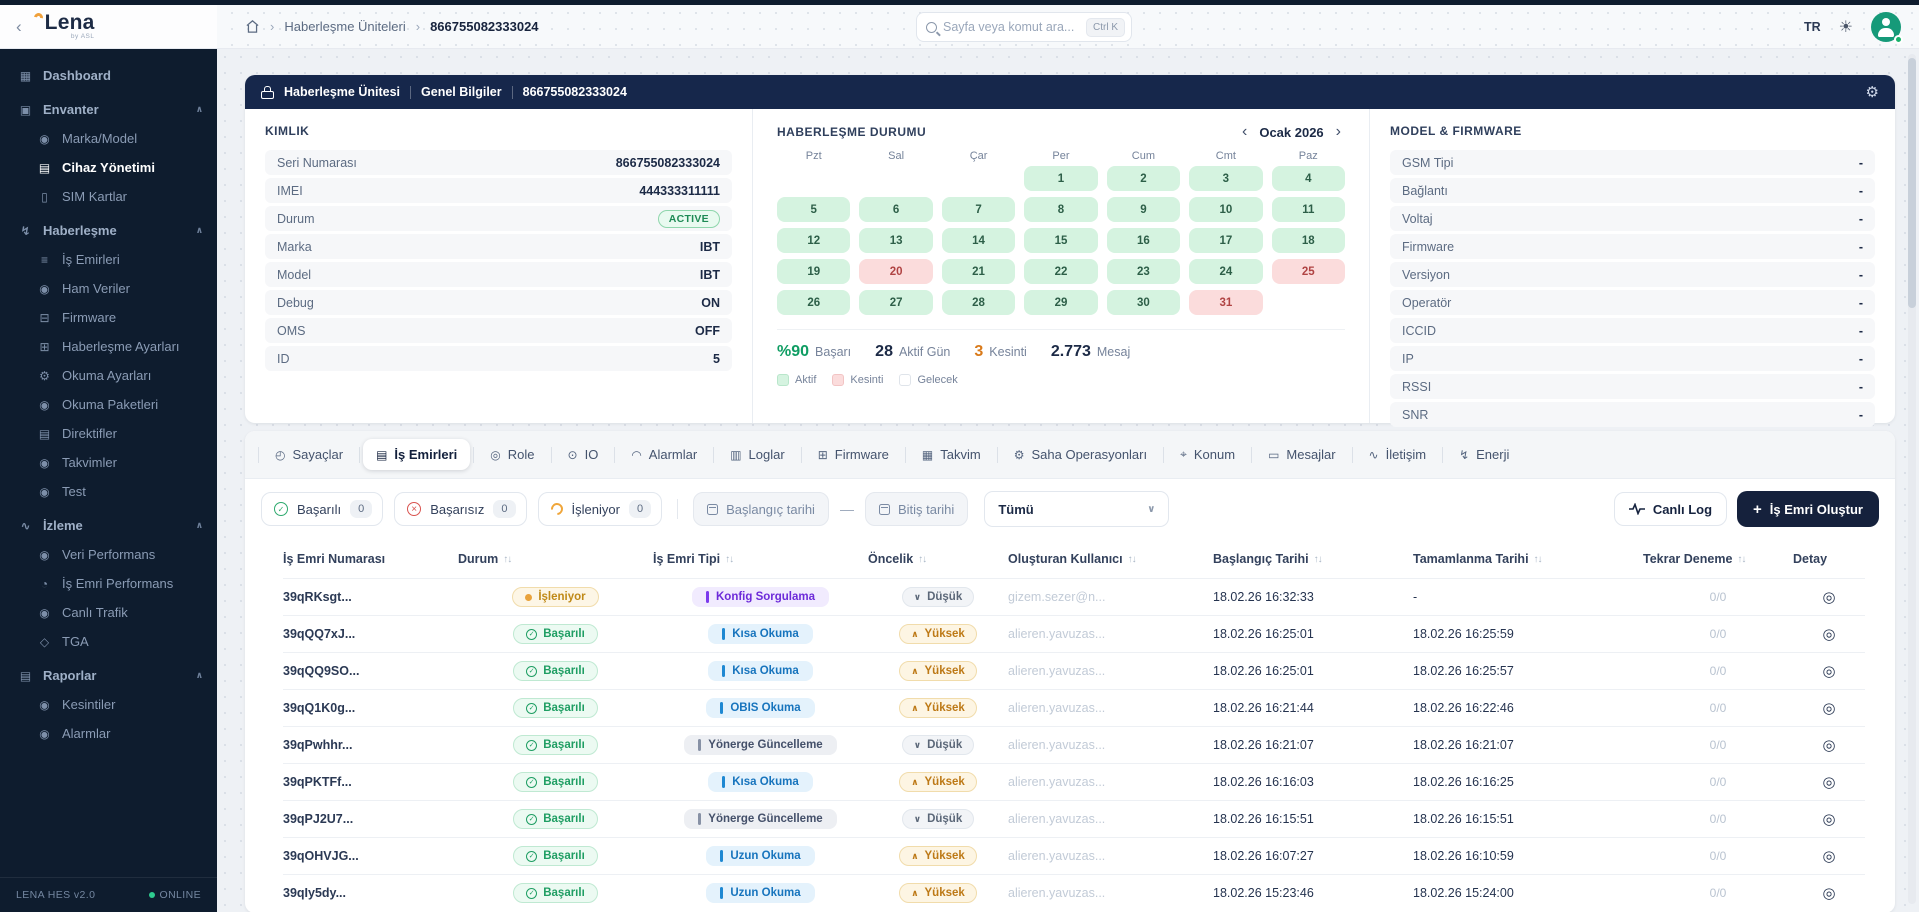 The width and height of the screenshot is (1919, 912). What do you see at coordinates (853, 454) in the screenshot?
I see `tab: ⊞ Firmware` at bounding box center [853, 454].